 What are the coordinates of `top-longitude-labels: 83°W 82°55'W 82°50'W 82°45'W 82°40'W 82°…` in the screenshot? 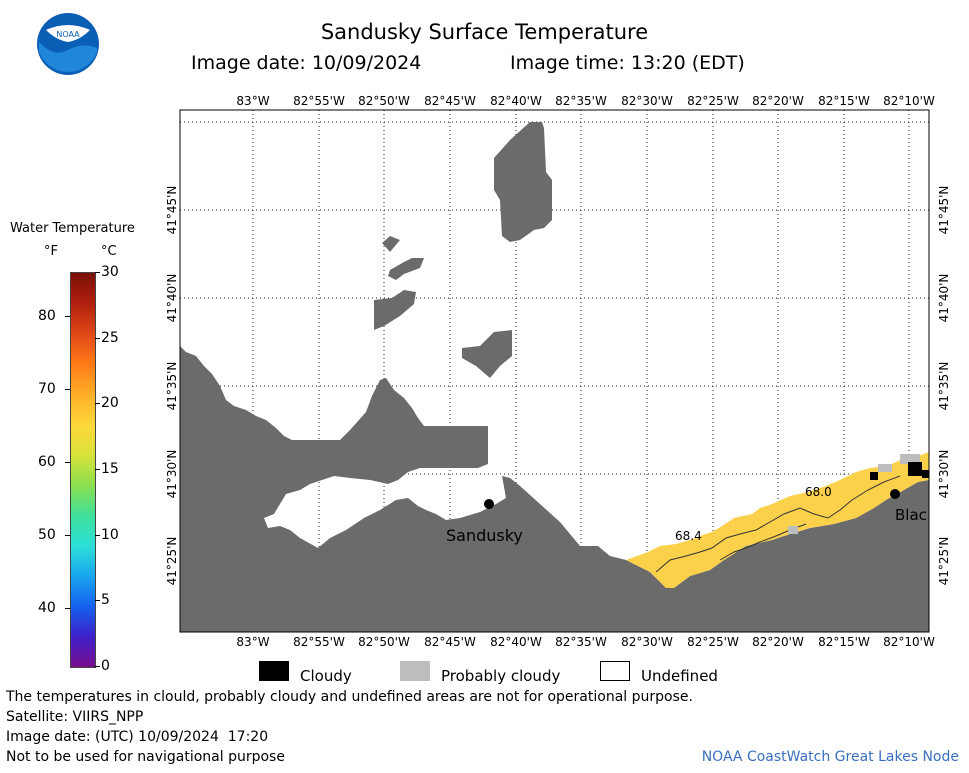 It's located at (585, 101).